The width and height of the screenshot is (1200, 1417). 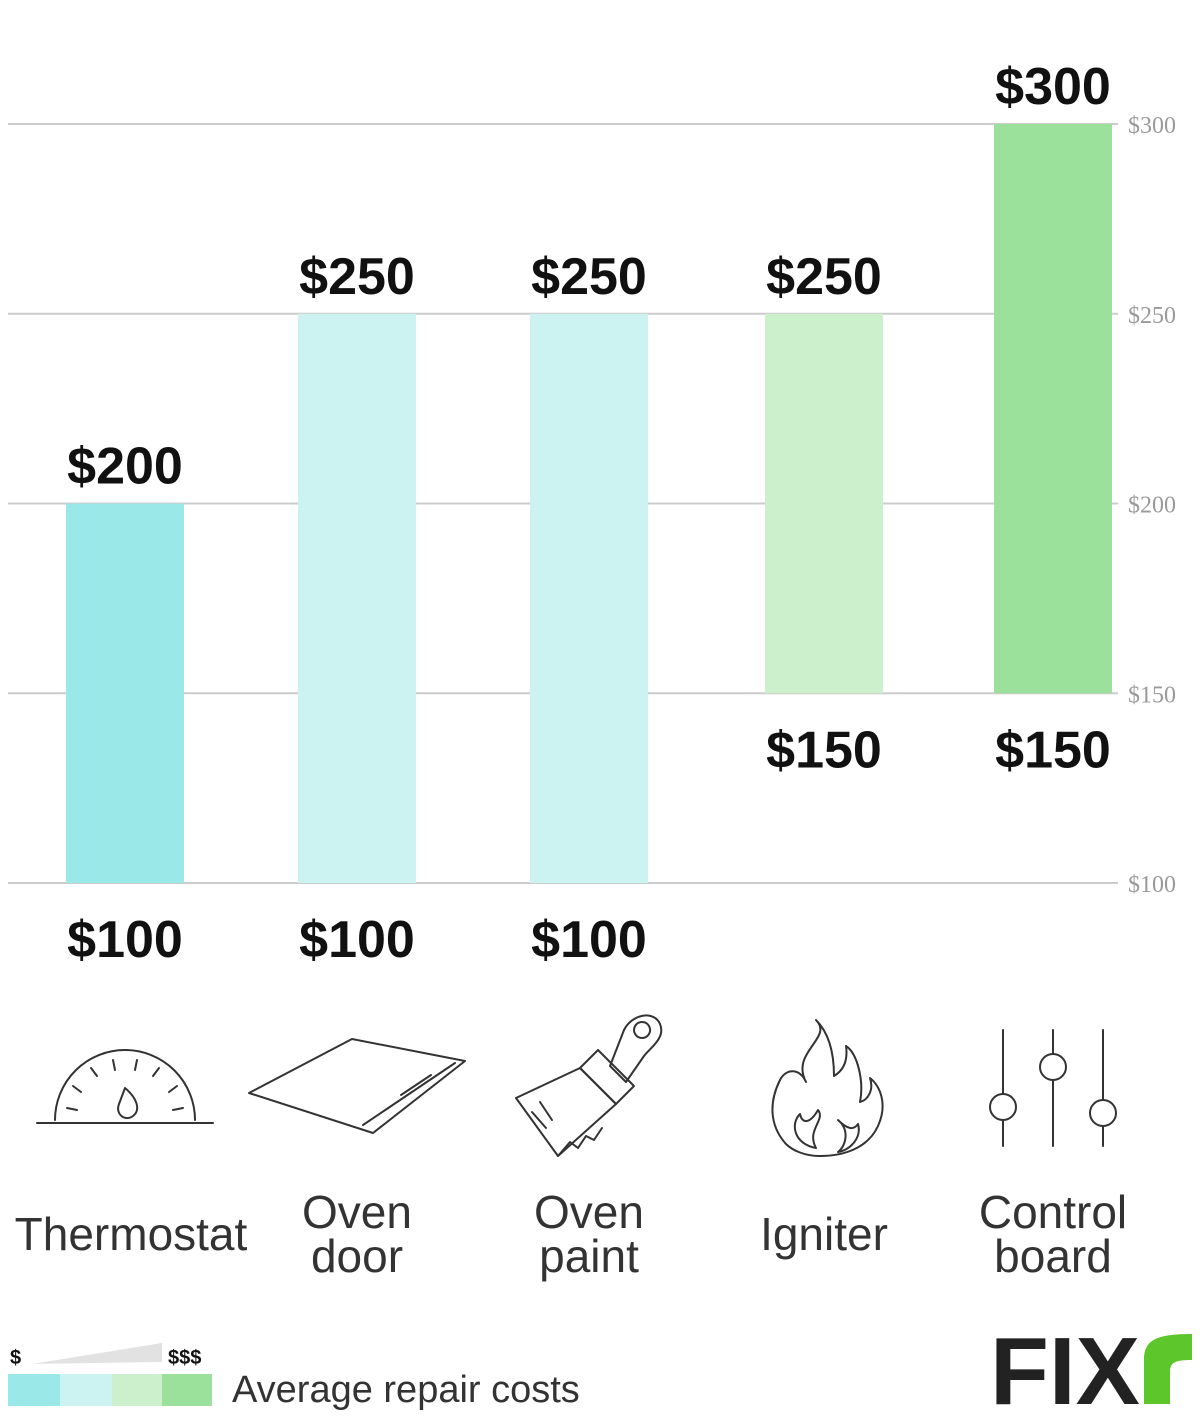 What do you see at coordinates (97, 1353) in the screenshot?
I see `legend-scale-wedge` at bounding box center [97, 1353].